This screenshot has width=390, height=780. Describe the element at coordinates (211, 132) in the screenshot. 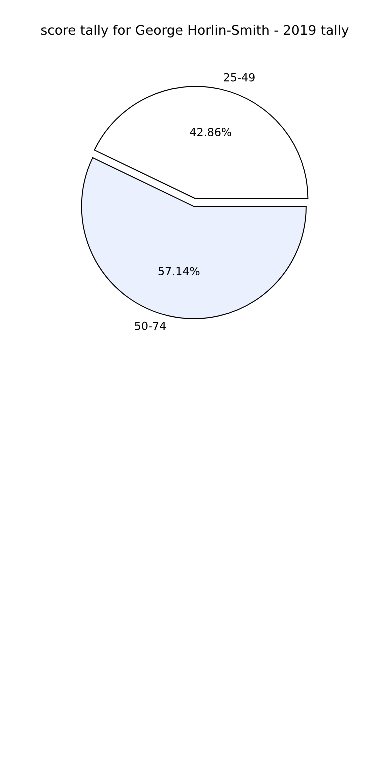

I see `data-label: 42.86%` at that location.